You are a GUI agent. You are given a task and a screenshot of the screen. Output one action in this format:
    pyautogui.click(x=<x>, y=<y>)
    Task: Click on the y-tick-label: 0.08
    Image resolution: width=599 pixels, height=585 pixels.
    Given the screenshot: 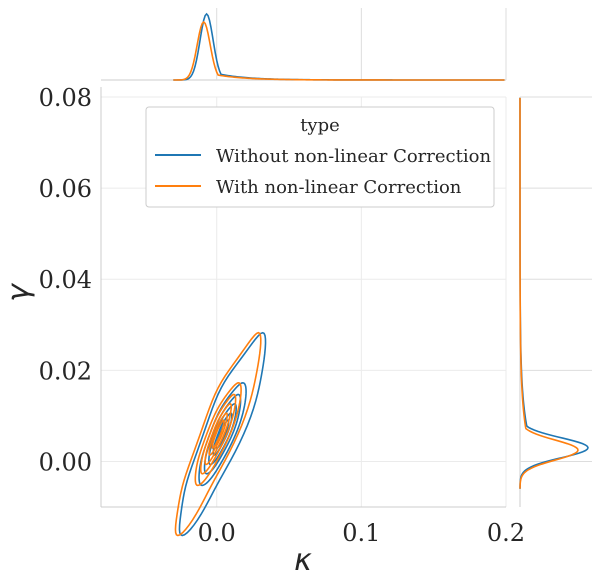 What is the action you would take?
    pyautogui.click(x=65, y=98)
    